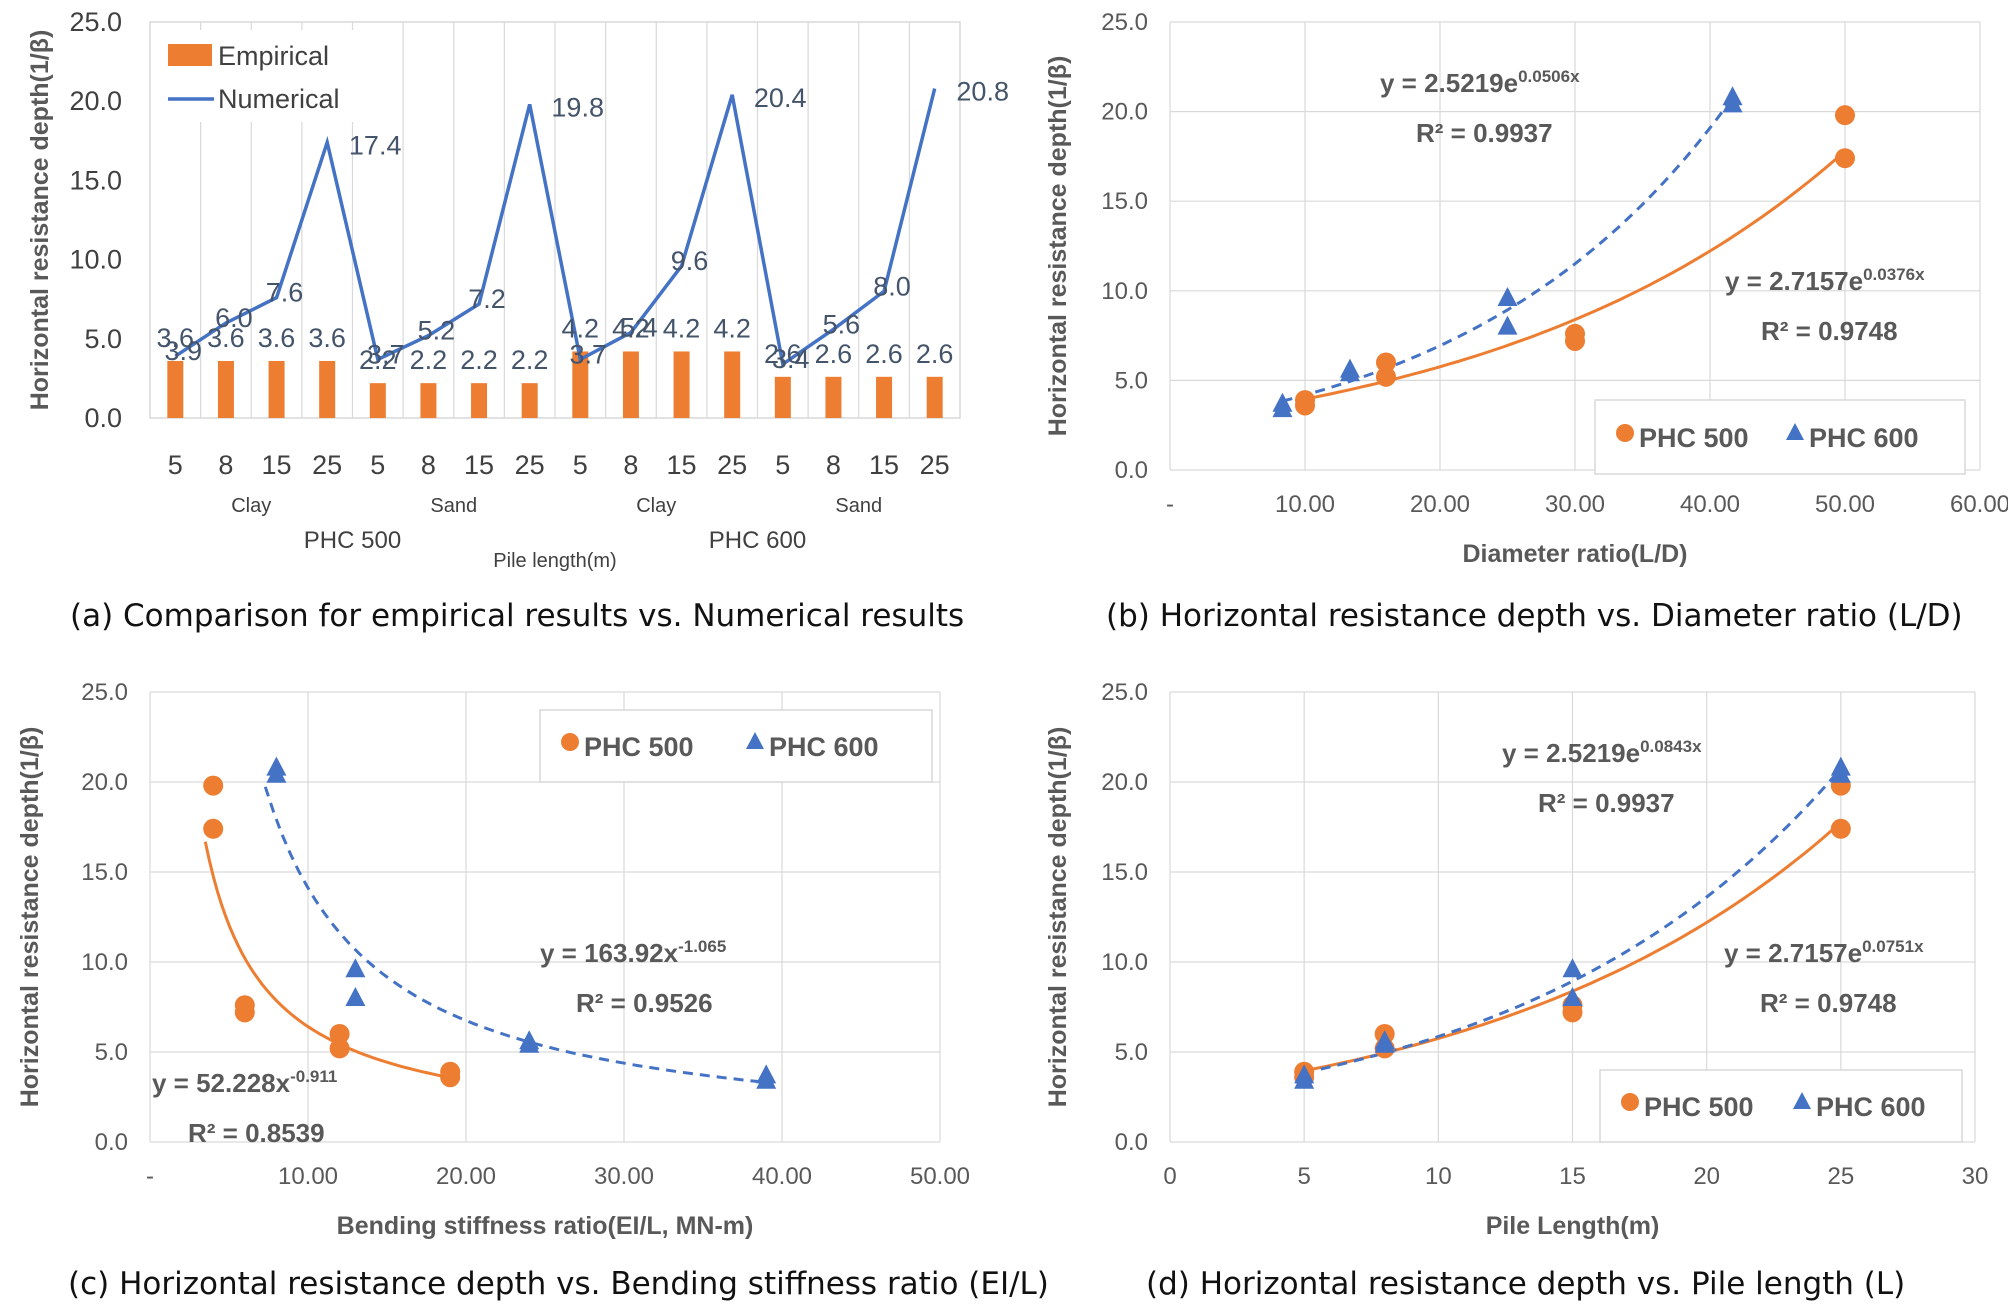 The height and width of the screenshot is (1311, 2008). Describe the element at coordinates (1706, 1176) in the screenshot. I see `x-tick-label: 20` at that location.